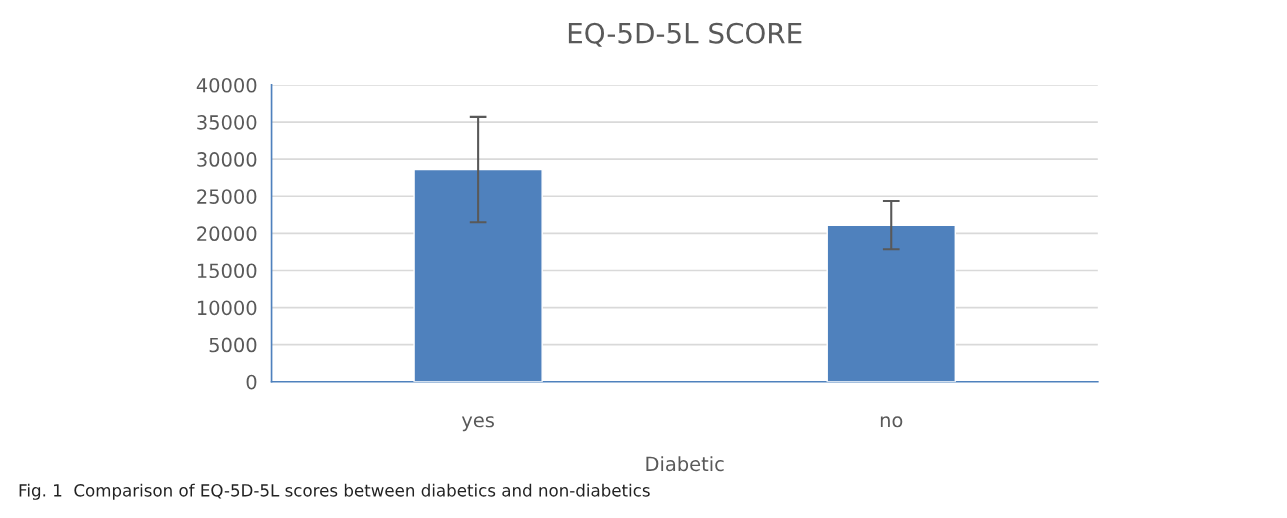 The width and height of the screenshot is (1287, 518). I want to click on y-tick-label: 10000, so click(227, 308).